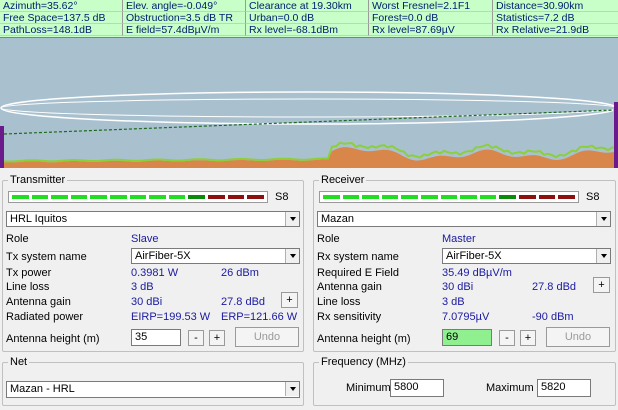 The image size is (618, 410). Describe the element at coordinates (17, 239) in the screenshot. I see `tx-role-label: Role` at that location.